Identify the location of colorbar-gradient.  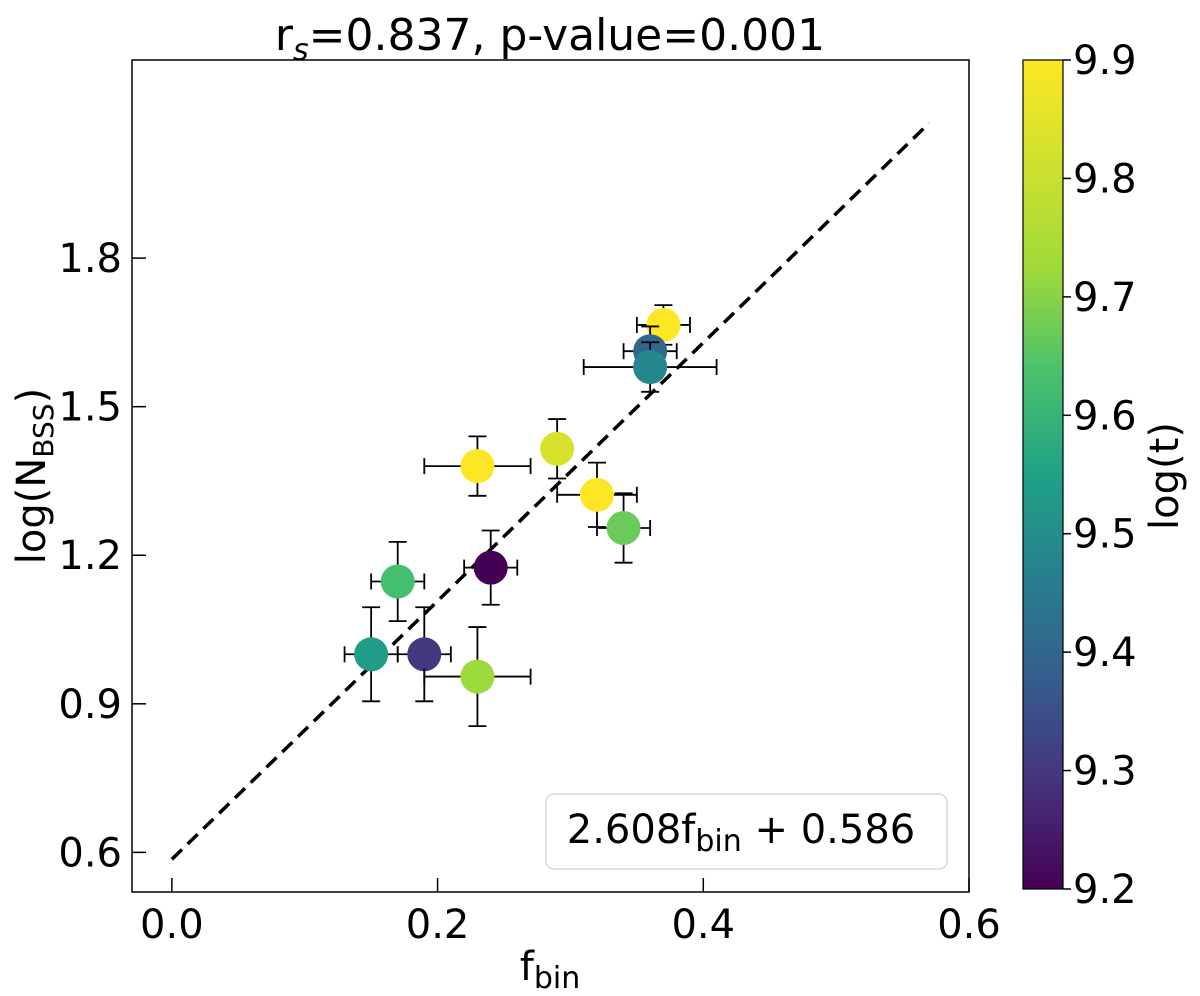
(1043, 474).